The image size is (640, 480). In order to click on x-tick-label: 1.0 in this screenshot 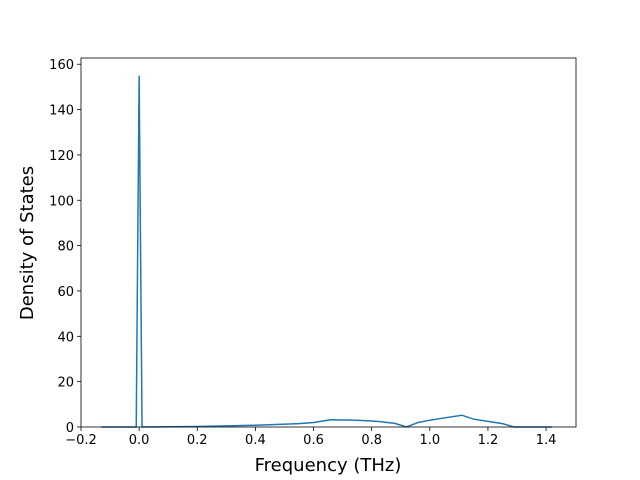, I will do `click(429, 440)`.